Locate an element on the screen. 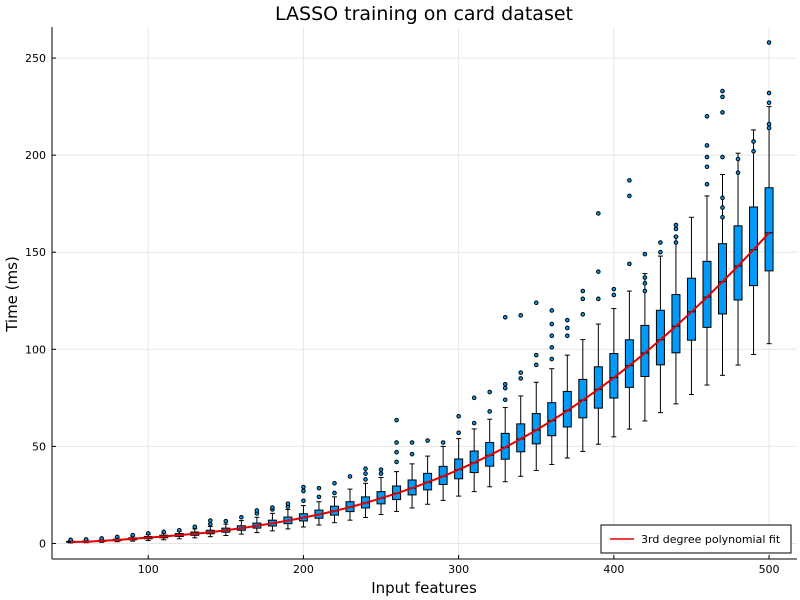 This screenshot has width=800, height=600. y-axis-label: Time (ms) is located at coordinates (12, 294).